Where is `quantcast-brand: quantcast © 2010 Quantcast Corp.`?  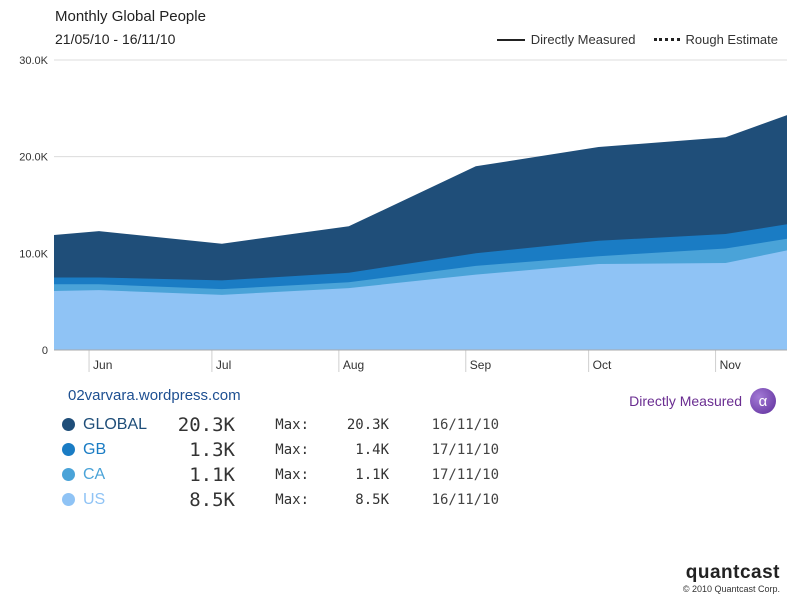
quantcast-brand: quantcast © 2010 Quantcast Corp. is located at coordinates (731, 578).